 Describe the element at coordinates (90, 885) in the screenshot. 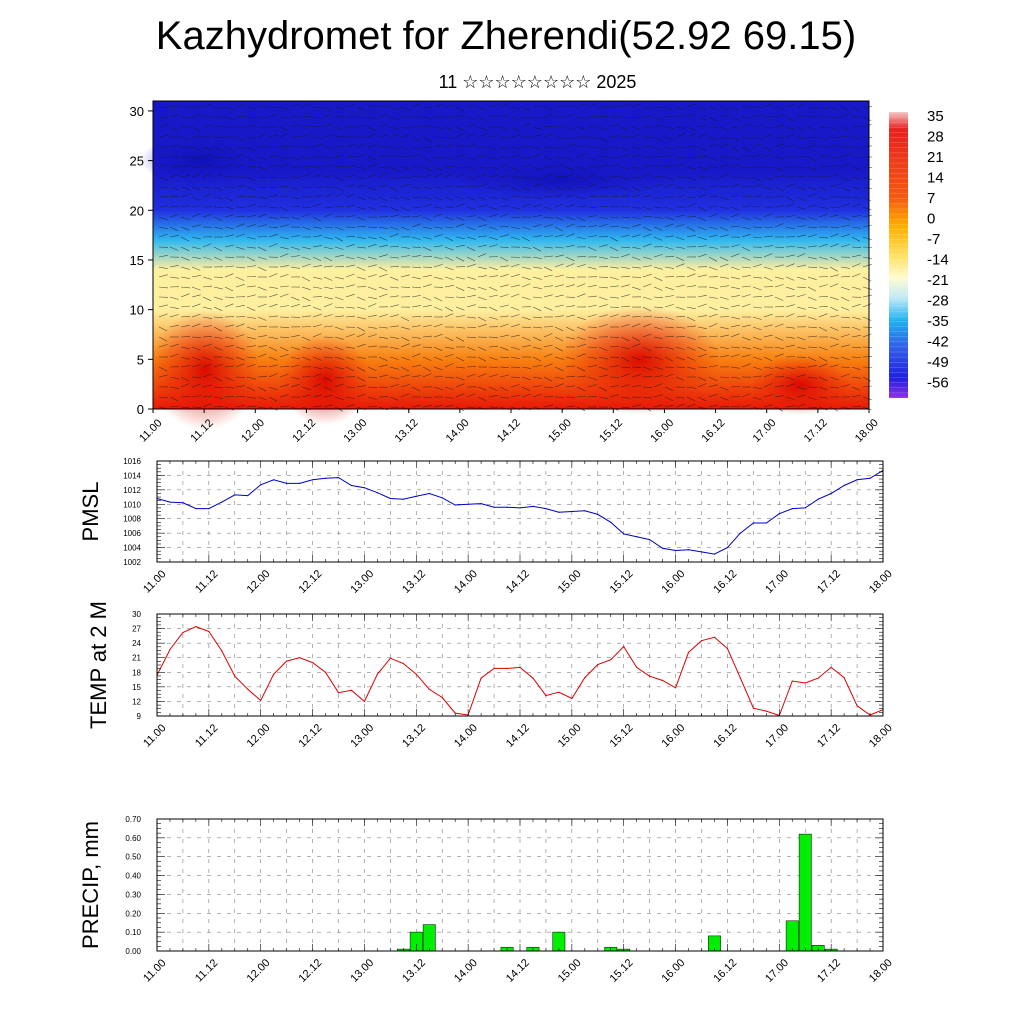

I see `y-axis-title: PRECIP, mm` at that location.